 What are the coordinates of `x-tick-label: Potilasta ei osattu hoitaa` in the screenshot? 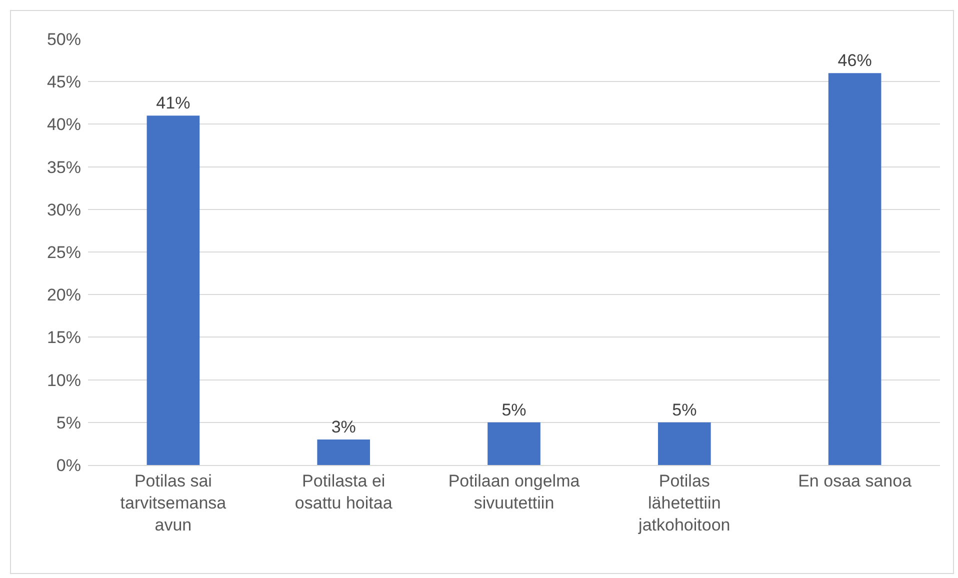 It's located at (343, 491).